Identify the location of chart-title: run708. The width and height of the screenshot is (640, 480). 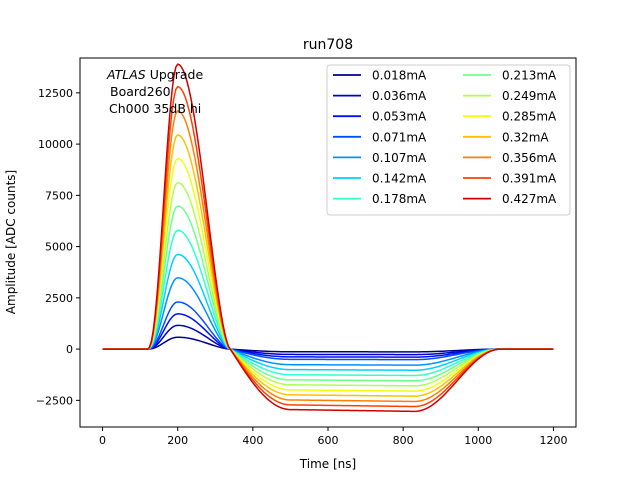
(328, 45).